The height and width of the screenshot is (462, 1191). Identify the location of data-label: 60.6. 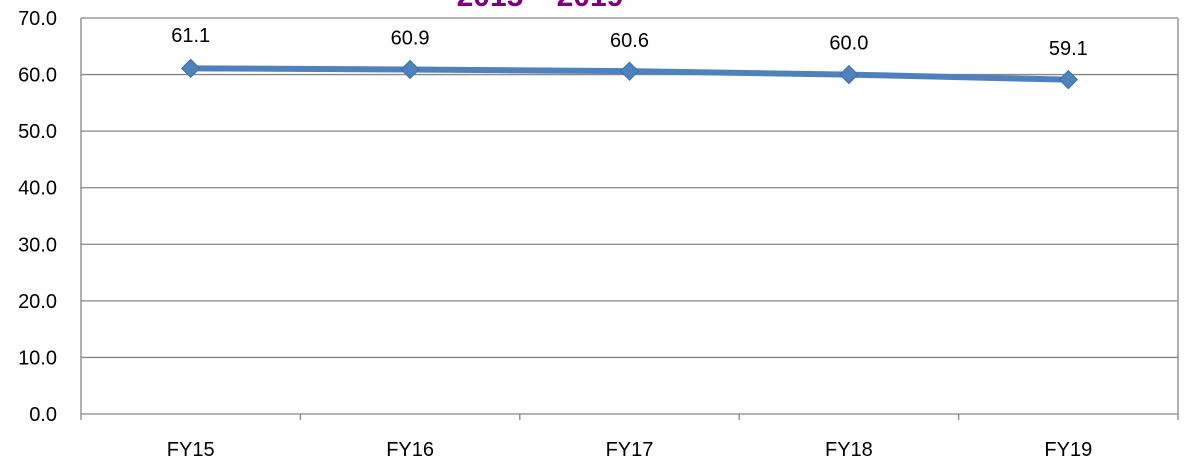
(629, 41).